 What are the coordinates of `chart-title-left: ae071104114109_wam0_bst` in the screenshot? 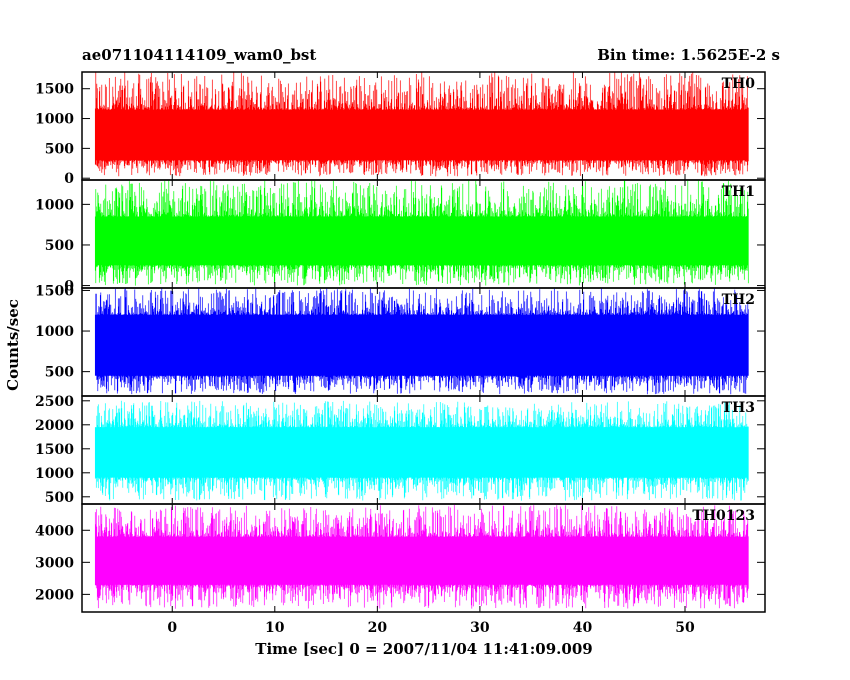 It's located at (199, 55).